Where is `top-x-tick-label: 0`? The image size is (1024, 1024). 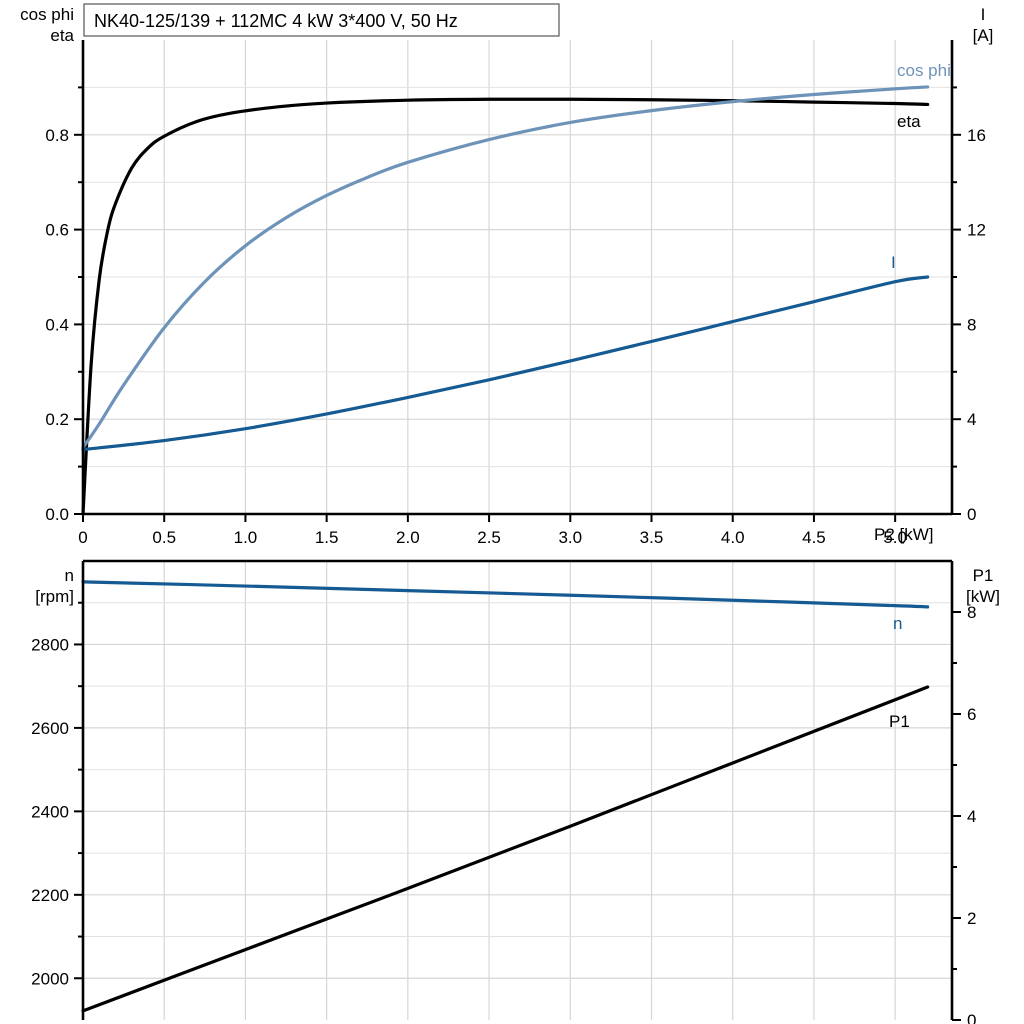 top-x-tick-label: 0 is located at coordinates (82, 537).